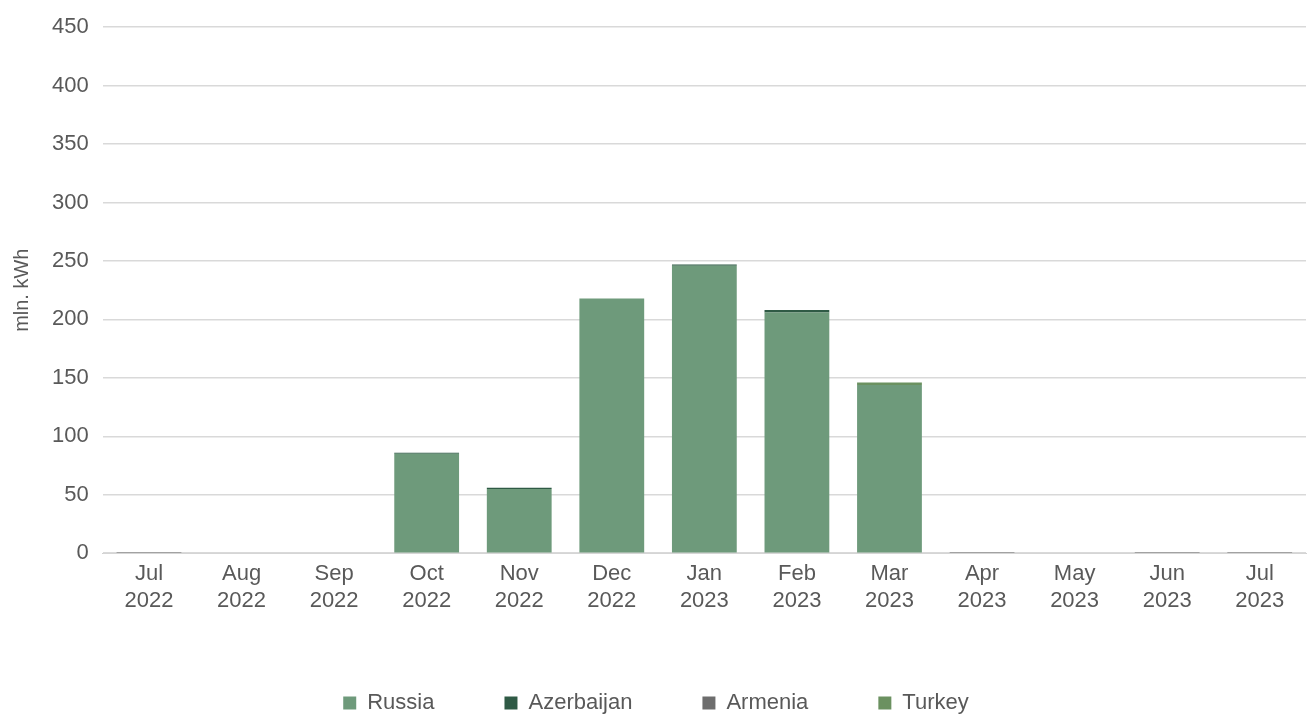 The width and height of the screenshot is (1314, 728). What do you see at coordinates (70, 26) in the screenshot?
I see `y-tick-label: 450` at bounding box center [70, 26].